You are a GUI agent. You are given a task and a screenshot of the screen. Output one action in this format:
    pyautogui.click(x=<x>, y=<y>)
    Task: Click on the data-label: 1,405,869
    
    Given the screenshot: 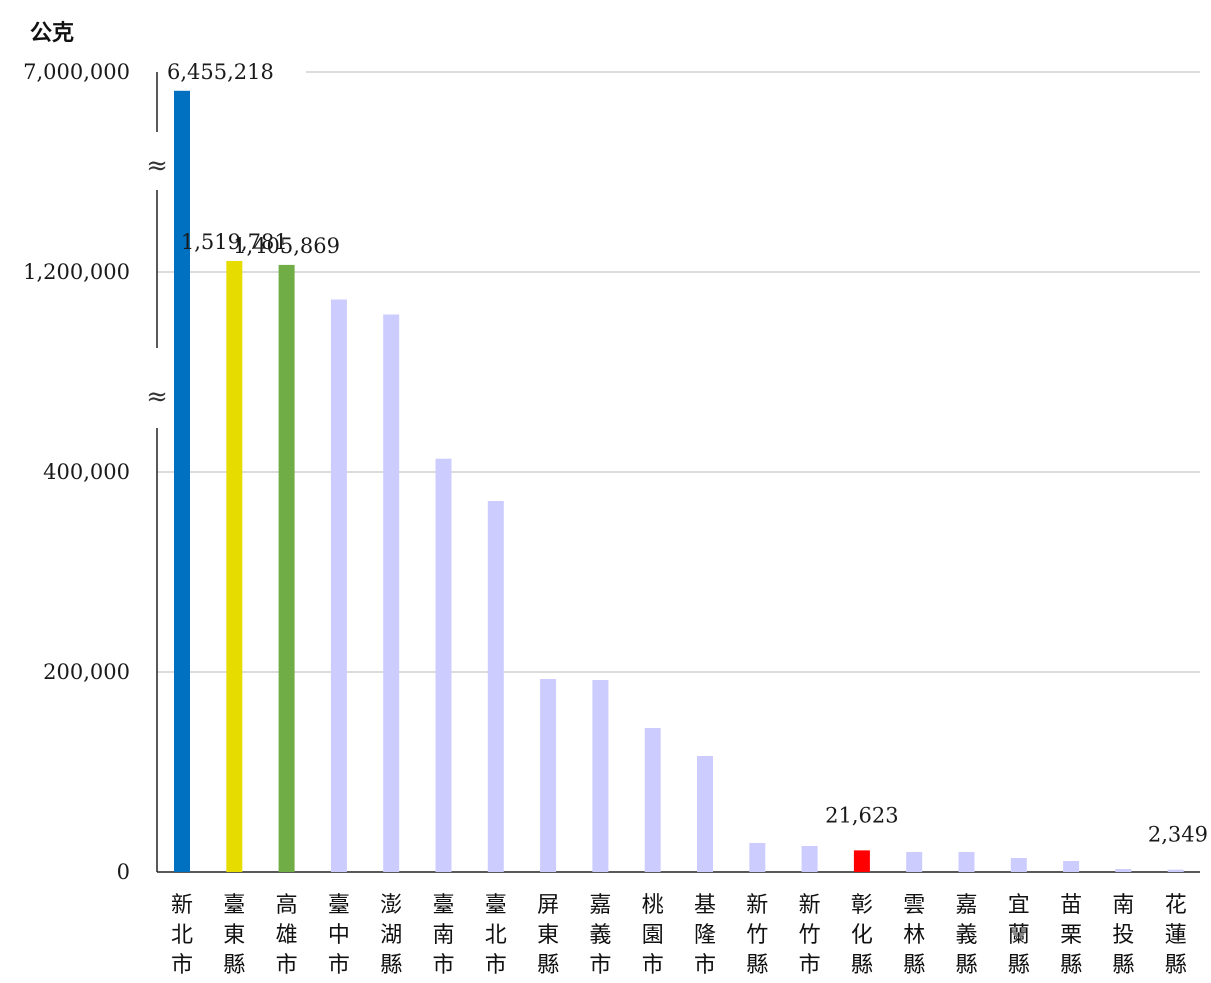 What is the action you would take?
    pyautogui.click(x=286, y=246)
    